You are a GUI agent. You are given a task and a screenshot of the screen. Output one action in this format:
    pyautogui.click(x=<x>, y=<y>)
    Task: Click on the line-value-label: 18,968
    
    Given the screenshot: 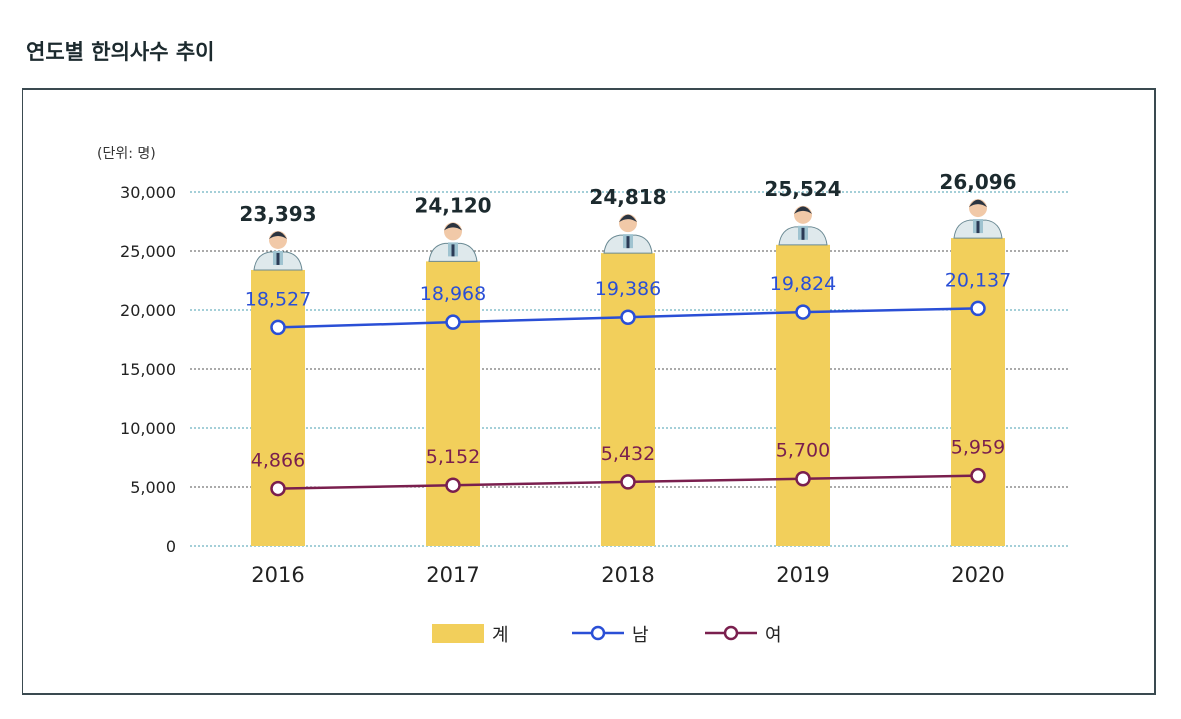 What is the action you would take?
    pyautogui.click(x=453, y=294)
    